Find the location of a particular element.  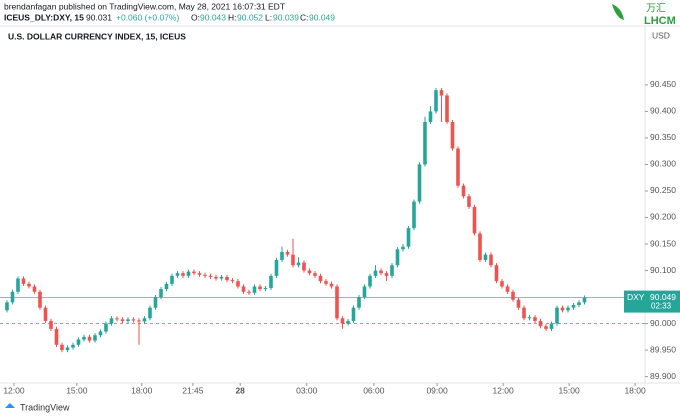

y-tick-label: 90.000 is located at coordinates (663, 323).